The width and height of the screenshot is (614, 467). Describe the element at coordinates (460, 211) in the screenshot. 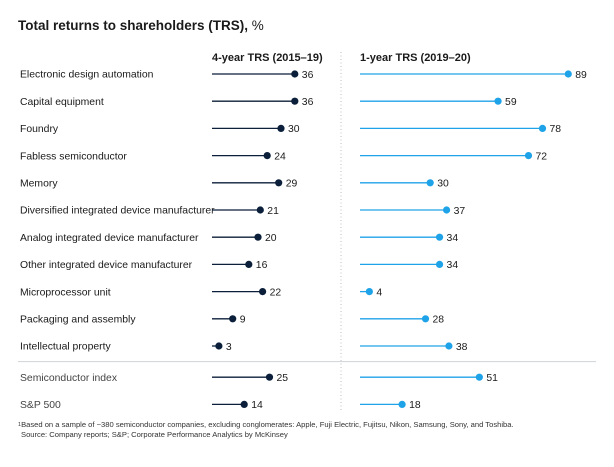

I see `value-label: 37` at that location.